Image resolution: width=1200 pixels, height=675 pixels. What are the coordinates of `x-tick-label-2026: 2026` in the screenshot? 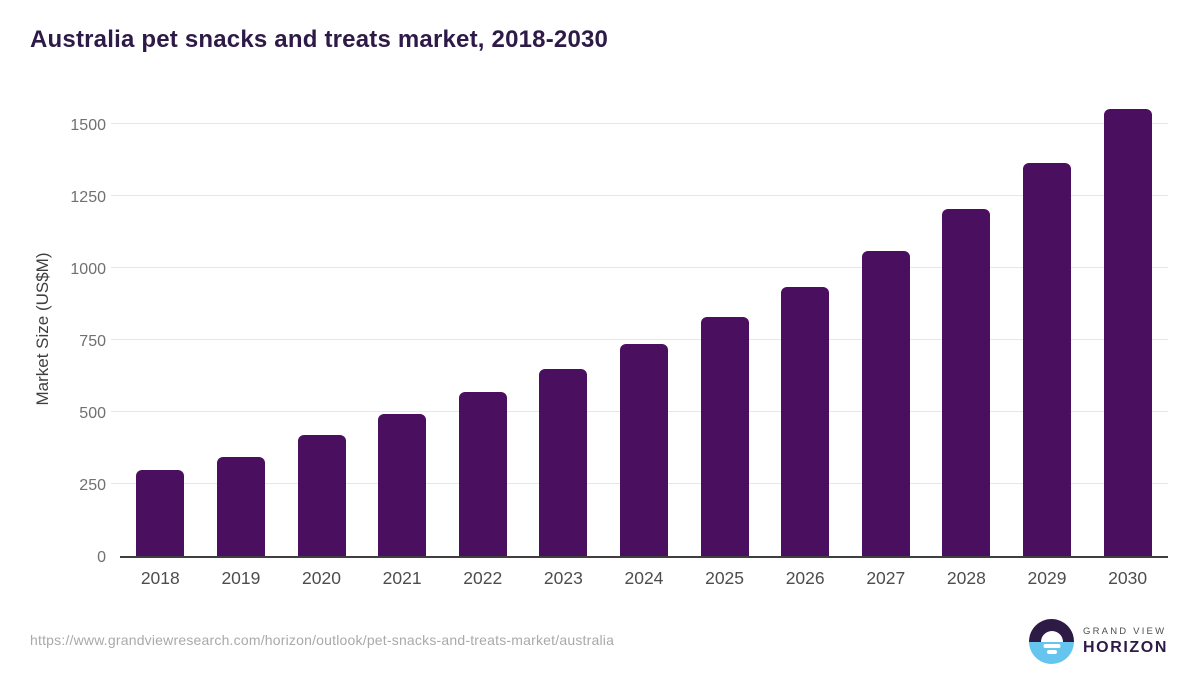 It's located at (805, 578).